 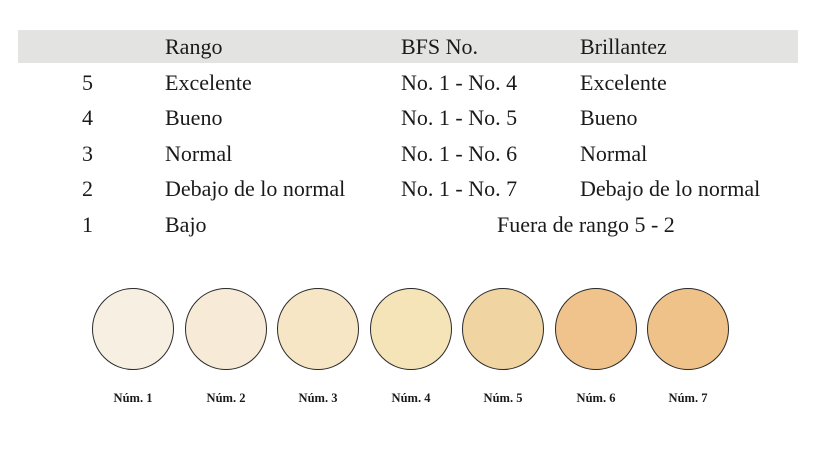 What do you see at coordinates (614, 153) in the screenshot?
I see `row-brillantez: Normal` at bounding box center [614, 153].